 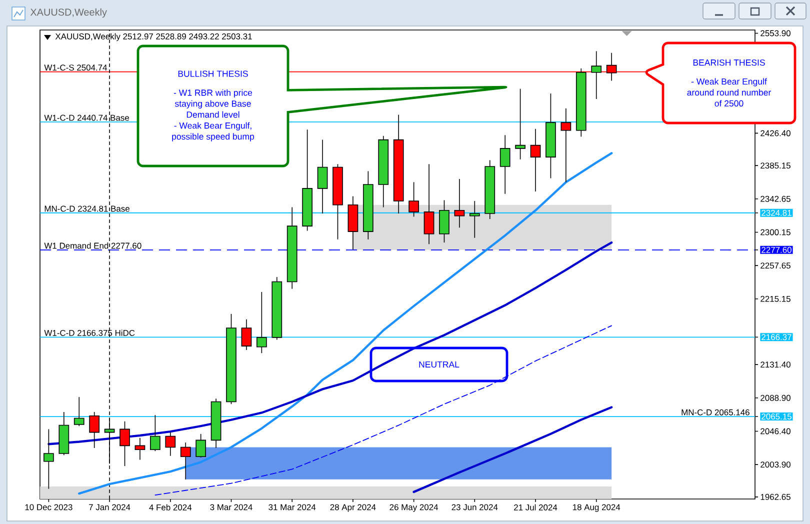 What do you see at coordinates (729, 92) in the screenshot?
I see `annotation: - Weak Bear Engulf around round number of 2500` at bounding box center [729, 92].